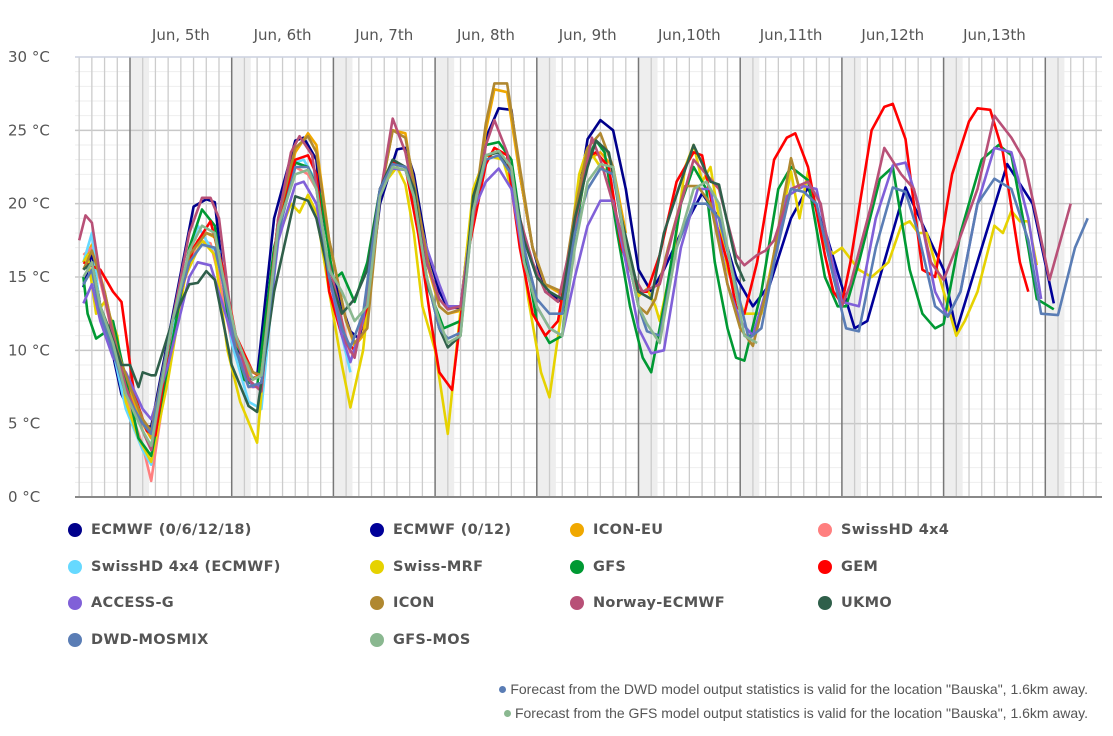  I want to click on legend-item-swiss-mrf: Swiss-MRF, so click(426, 567).